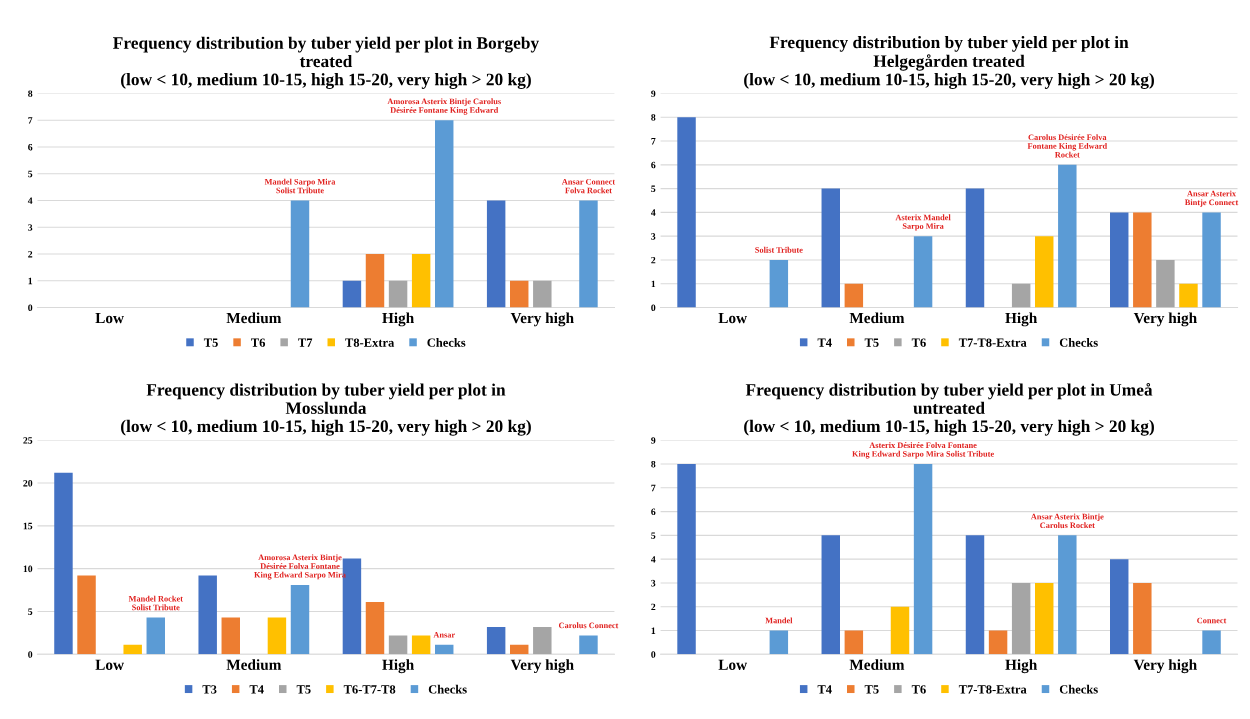 This screenshot has height=719, width=1250. Describe the element at coordinates (923, 222) in the screenshot. I see `annotation: Asterix Mandel Sarpo Mira` at that location.